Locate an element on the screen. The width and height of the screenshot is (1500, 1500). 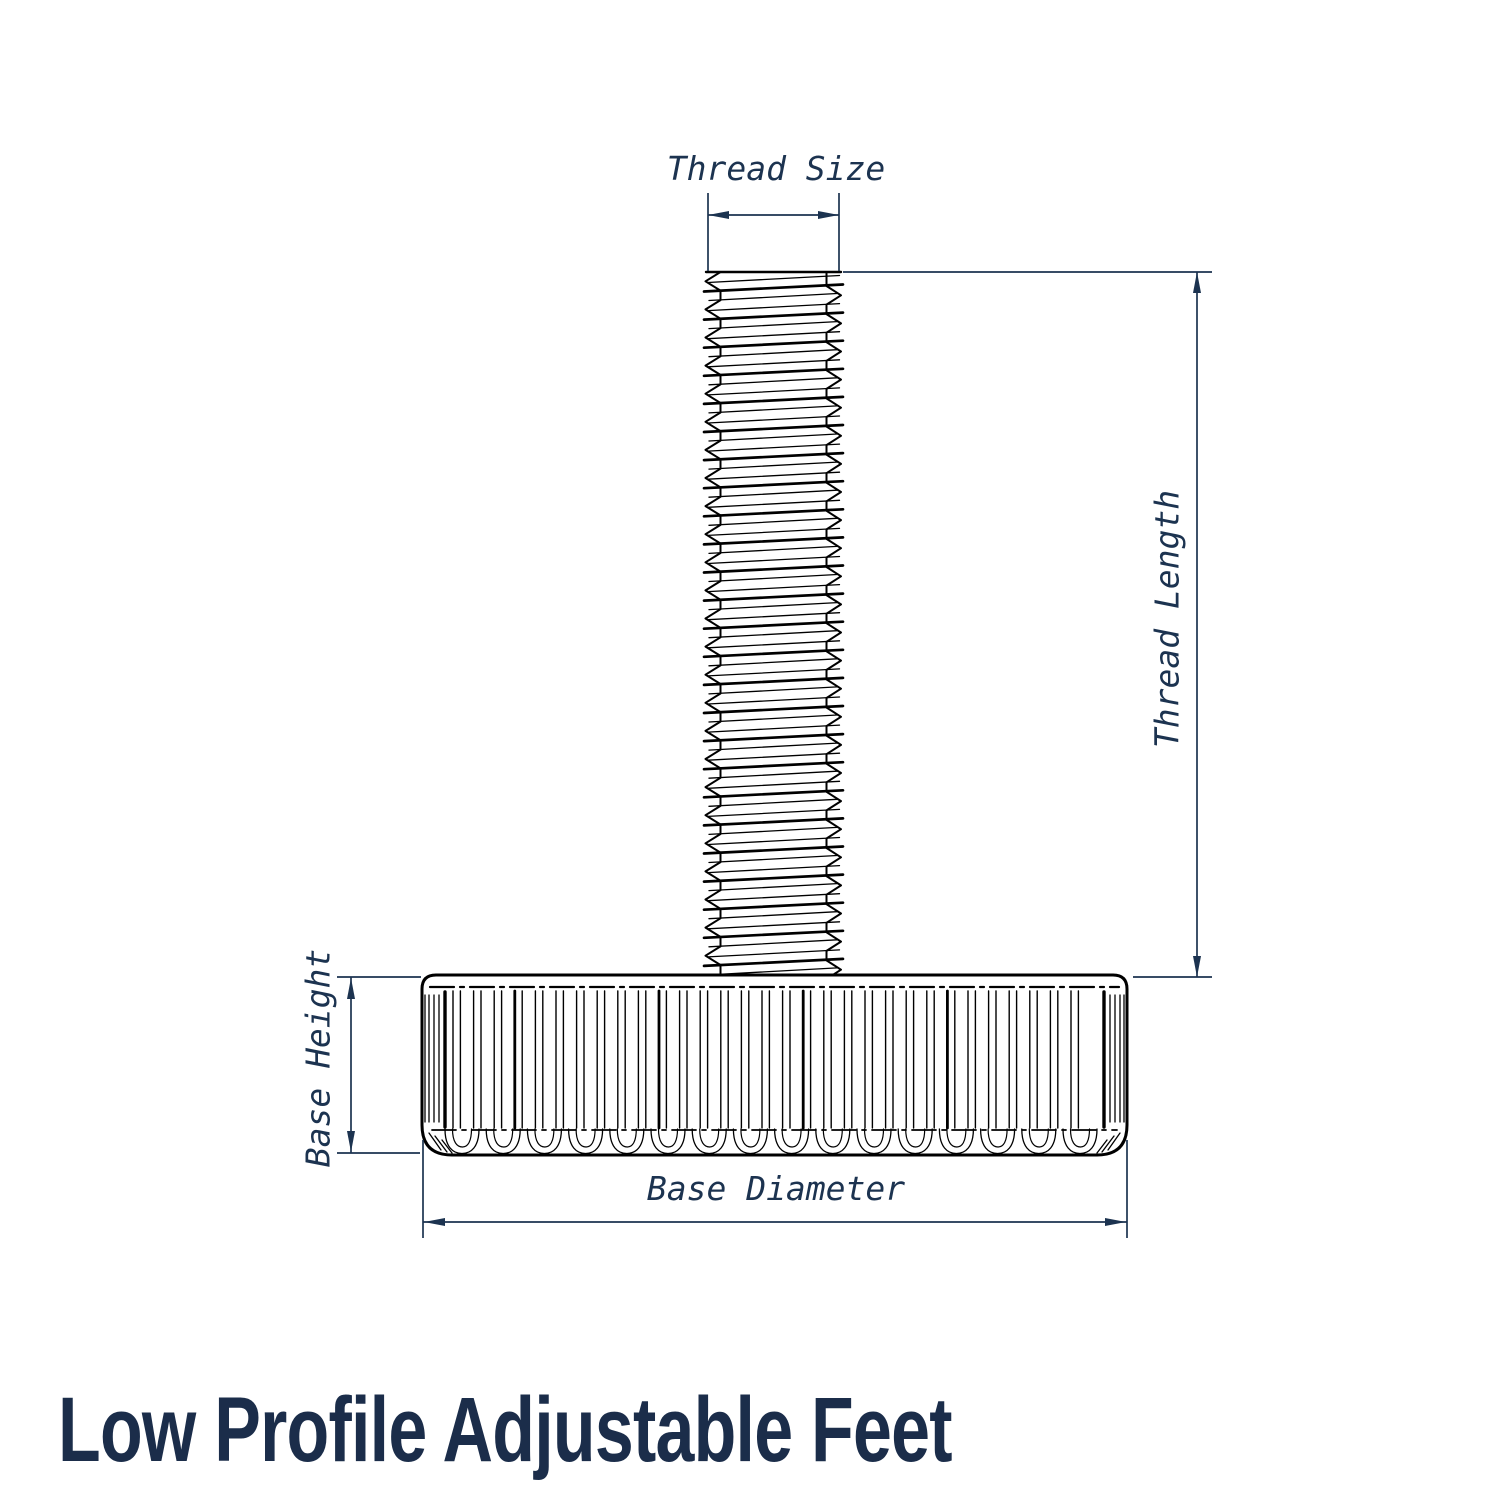
thread-size-label: Thread Size is located at coordinates (776, 168).